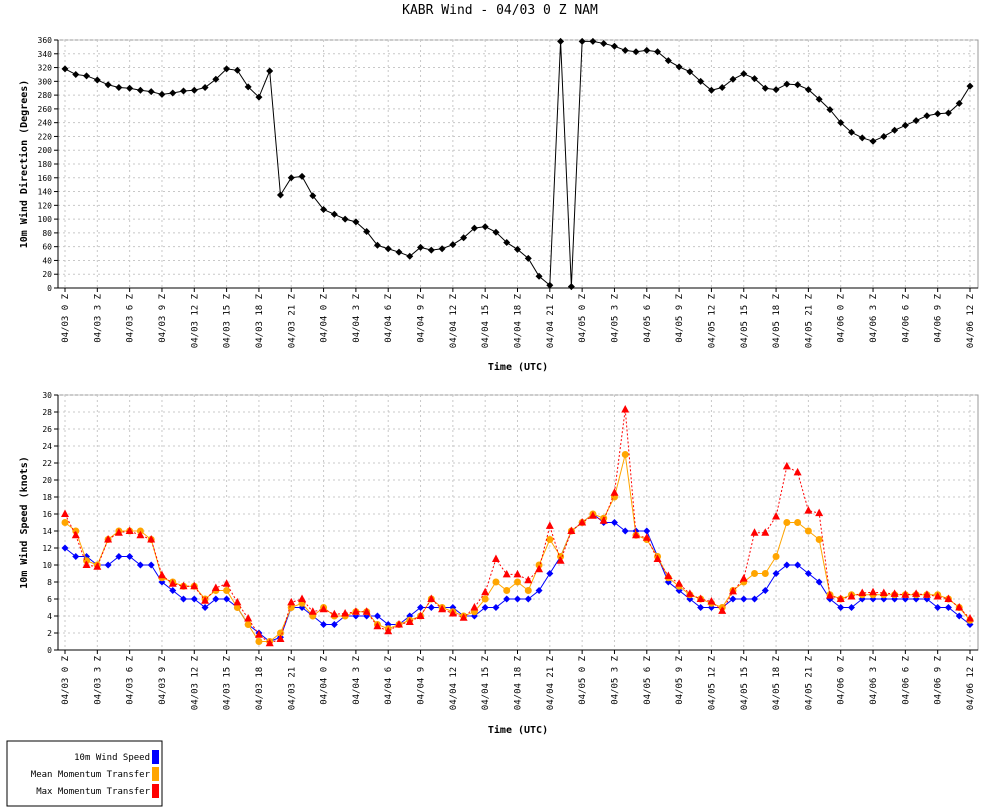 Image resolution: width=1000 pixels, height=812 pixels. What do you see at coordinates (874, 317) in the screenshot?
I see `x-tick-label: 04/06 3 Z` at bounding box center [874, 317].